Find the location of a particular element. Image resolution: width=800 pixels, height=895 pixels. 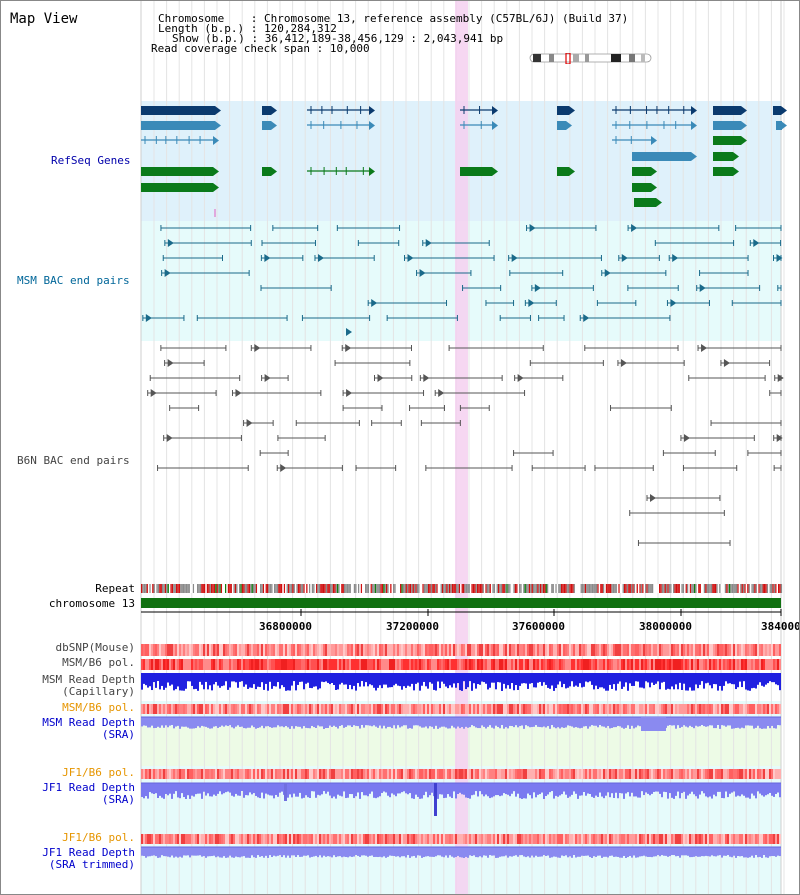

chromosome-ideogram is located at coordinates (591, 58).